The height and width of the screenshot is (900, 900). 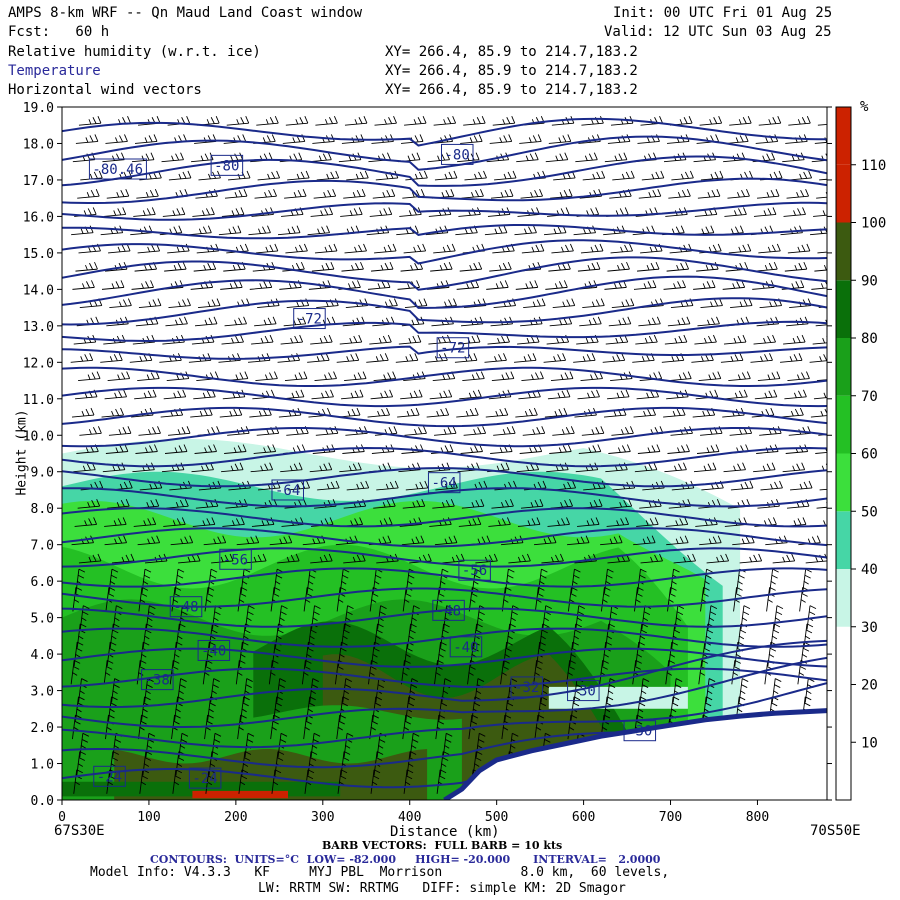 What do you see at coordinates (639, 732) in the screenshot?
I see `temperature-label: -30` at bounding box center [639, 732].